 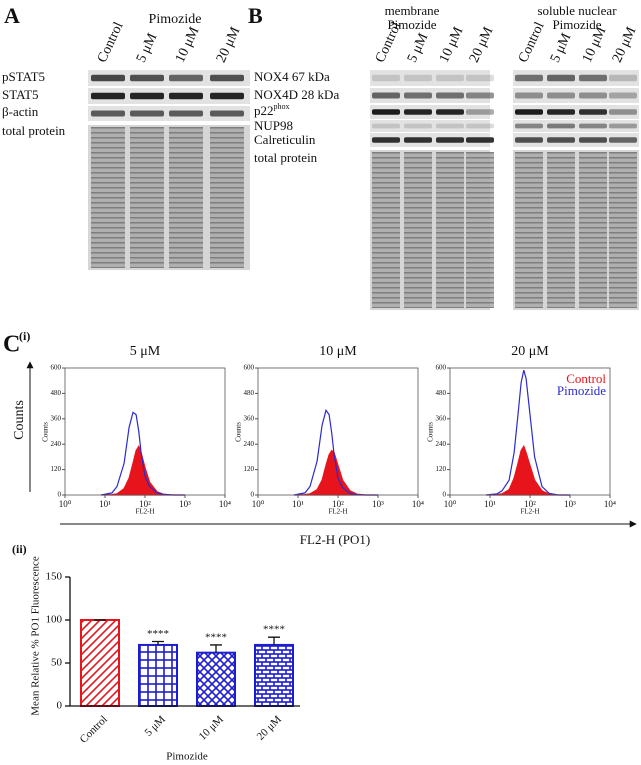 What do you see at coordinates (20, 94) in the screenshot?
I see `row-label: STAT5` at bounding box center [20, 94].